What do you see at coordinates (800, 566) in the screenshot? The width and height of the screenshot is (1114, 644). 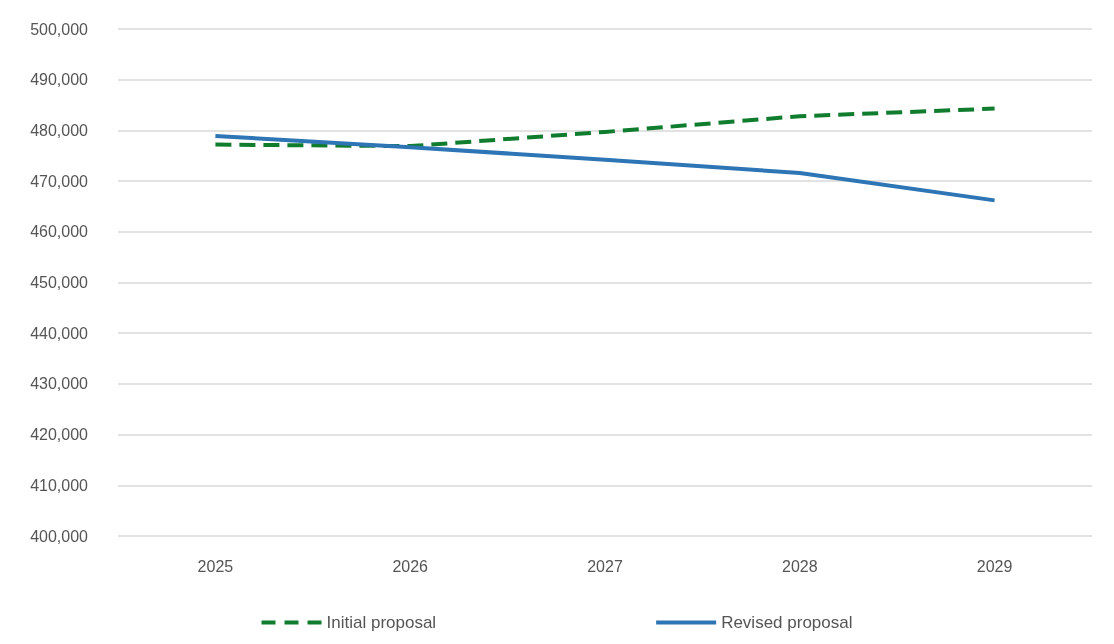 I see `x-tick-label: 2028` at bounding box center [800, 566].